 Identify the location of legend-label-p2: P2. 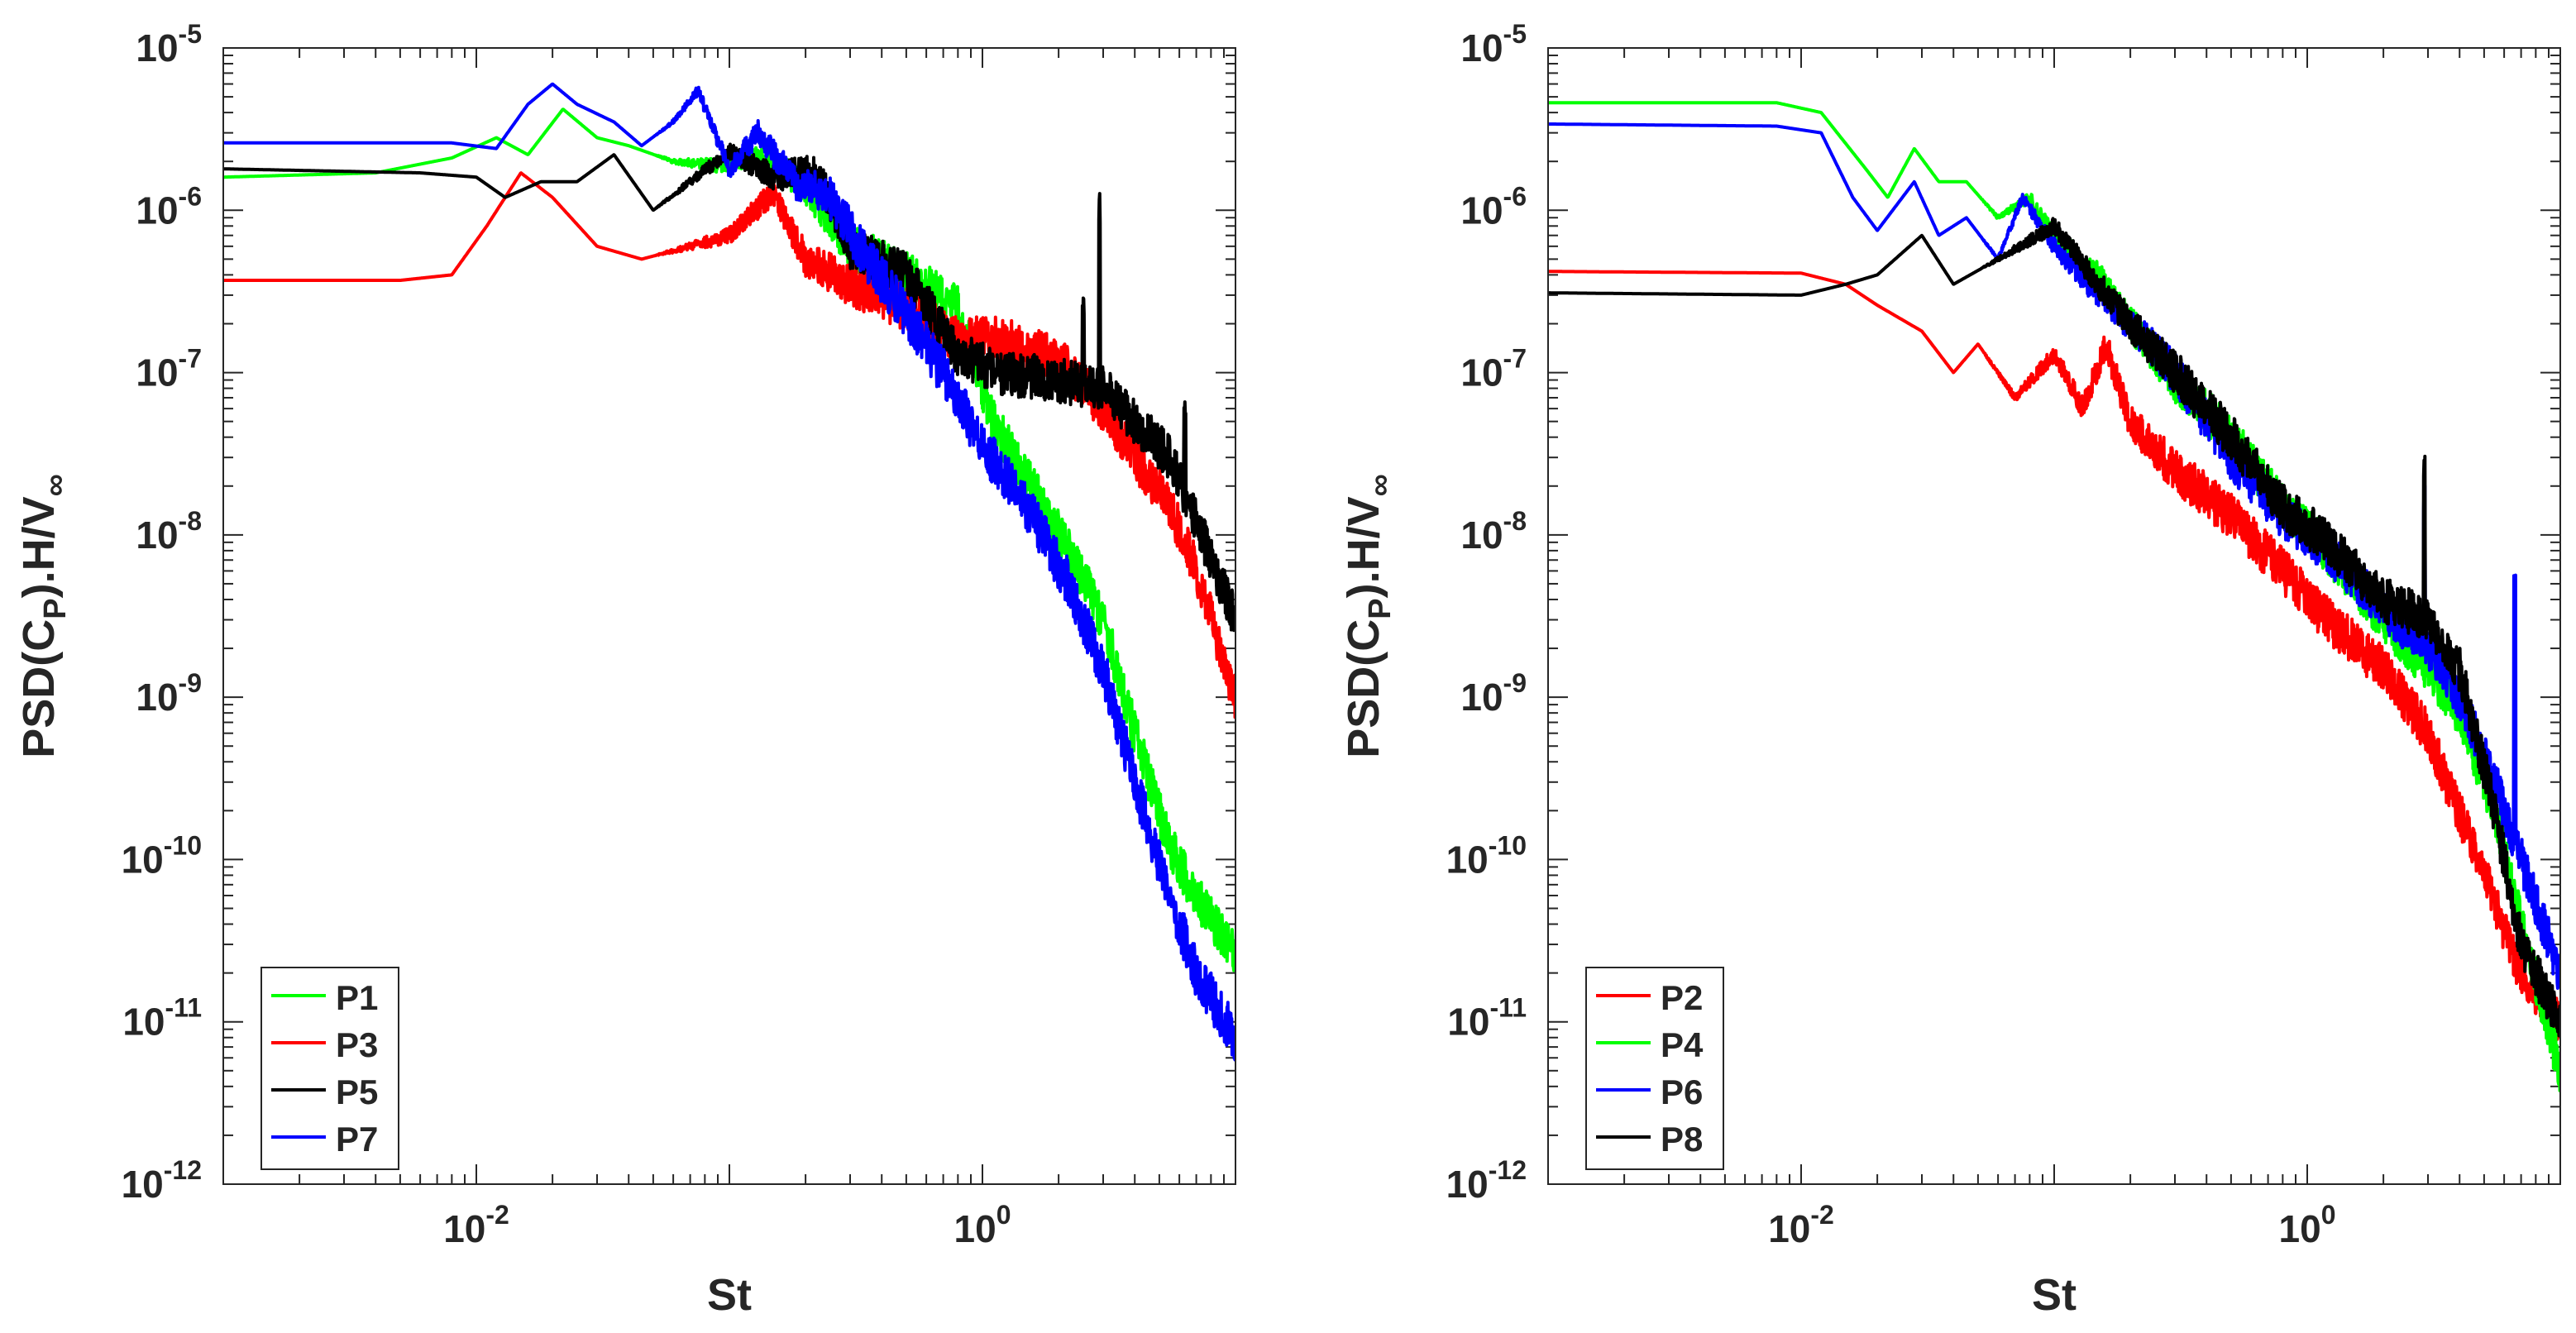
(1682, 997).